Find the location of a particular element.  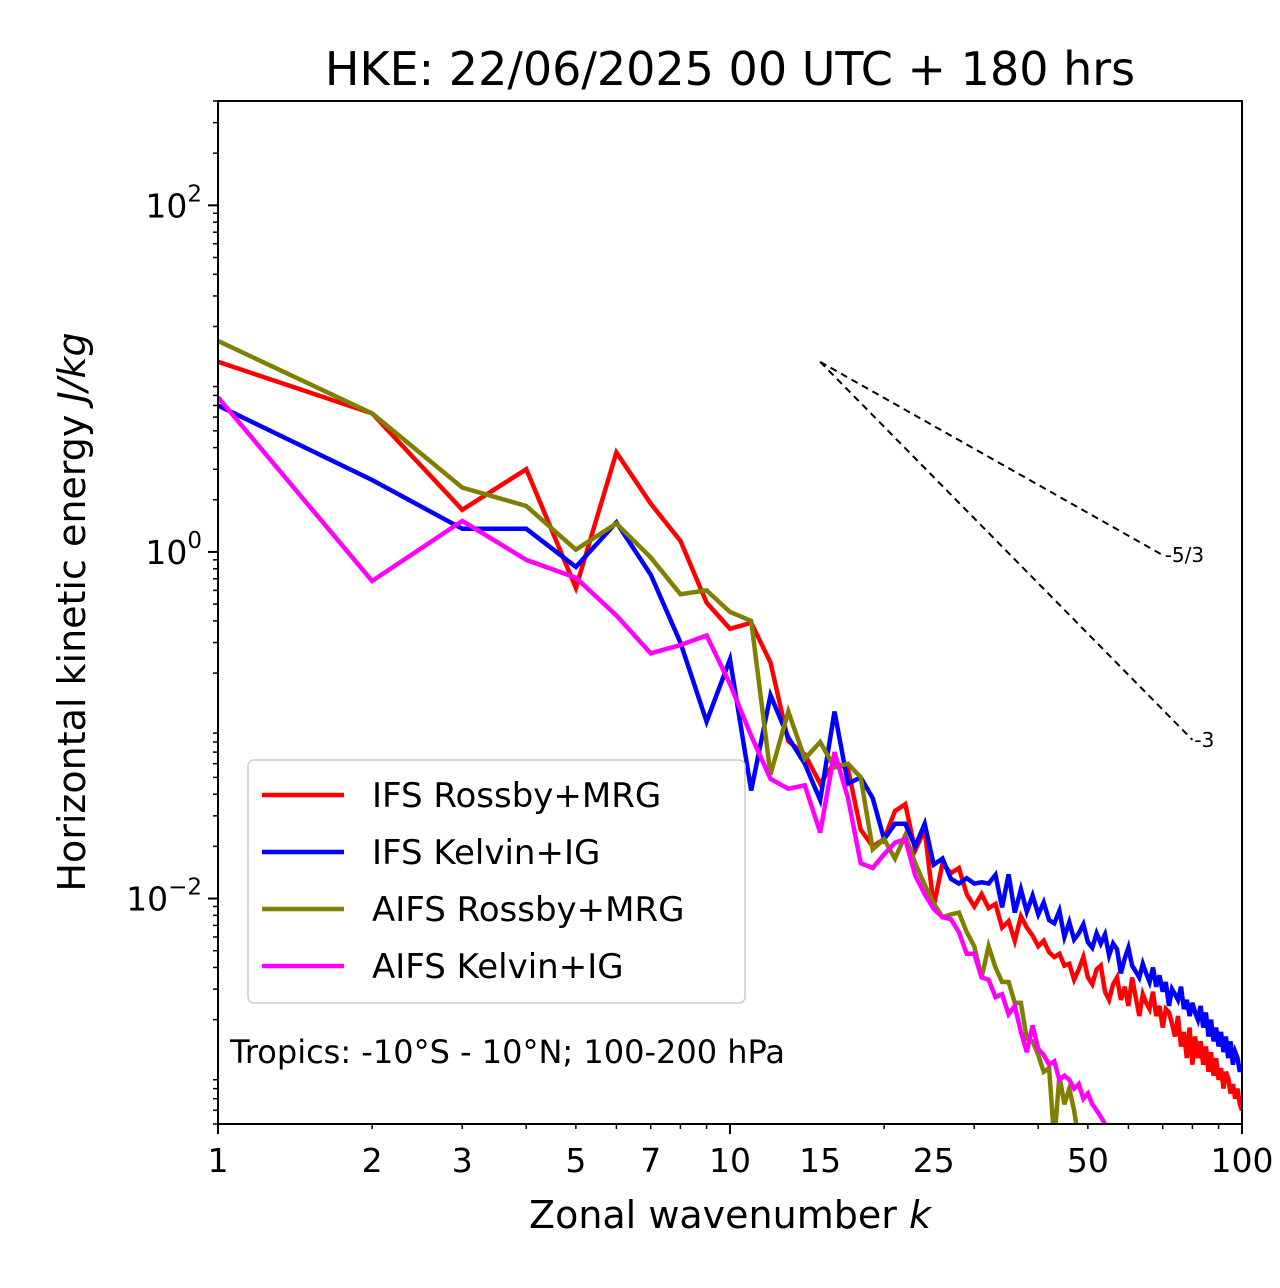

x-tick-label: 1 is located at coordinates (218, 1160).